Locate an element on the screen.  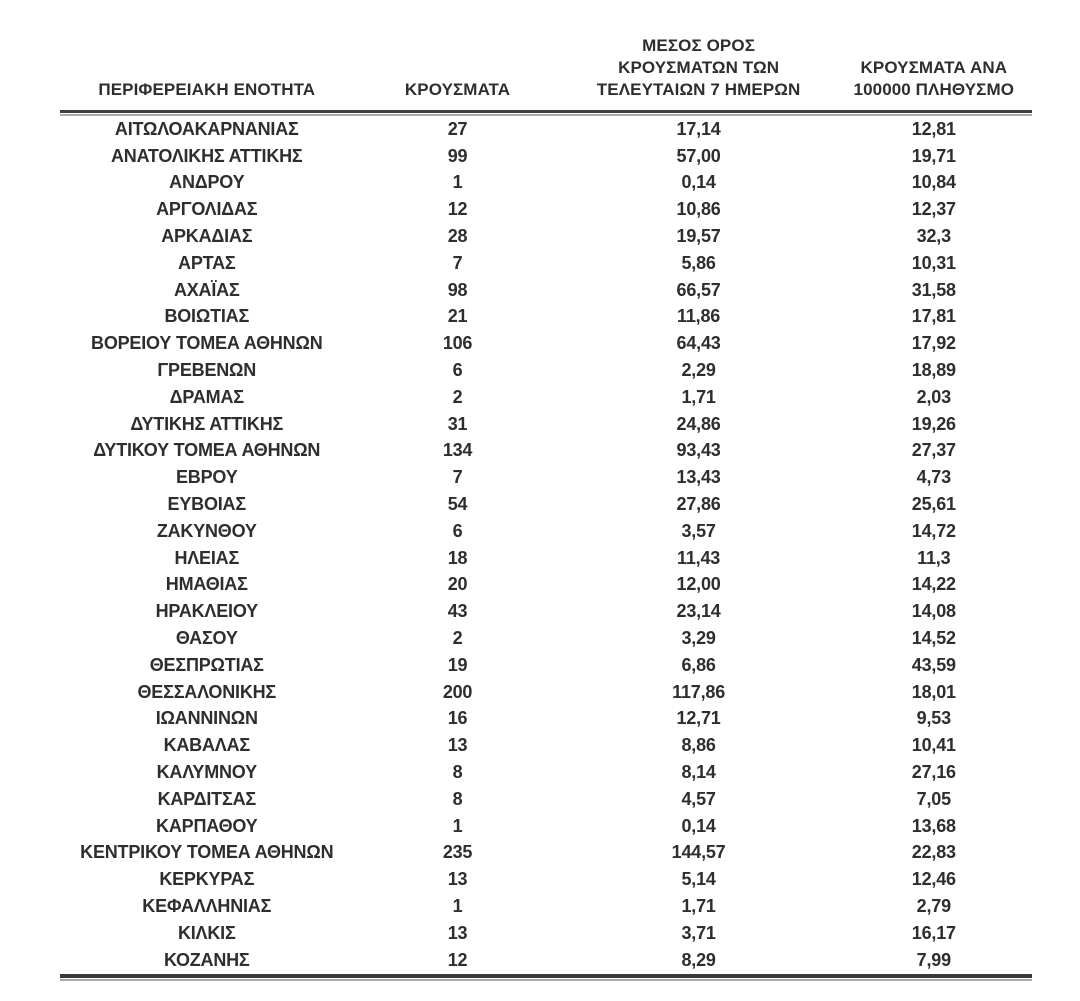
table-row: ΔΥΤΙΚΟΥ ΤΟΜΕΑ ΑΘΗΝΩΝ 134 93,43 27,37 is located at coordinates (546, 451).